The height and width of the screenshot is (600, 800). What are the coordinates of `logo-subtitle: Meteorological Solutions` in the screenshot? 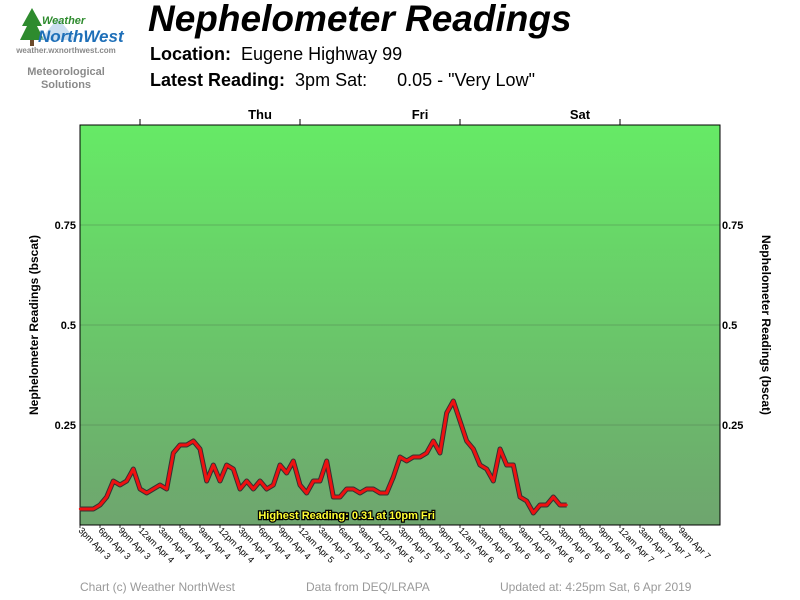 It's located at (66, 79).